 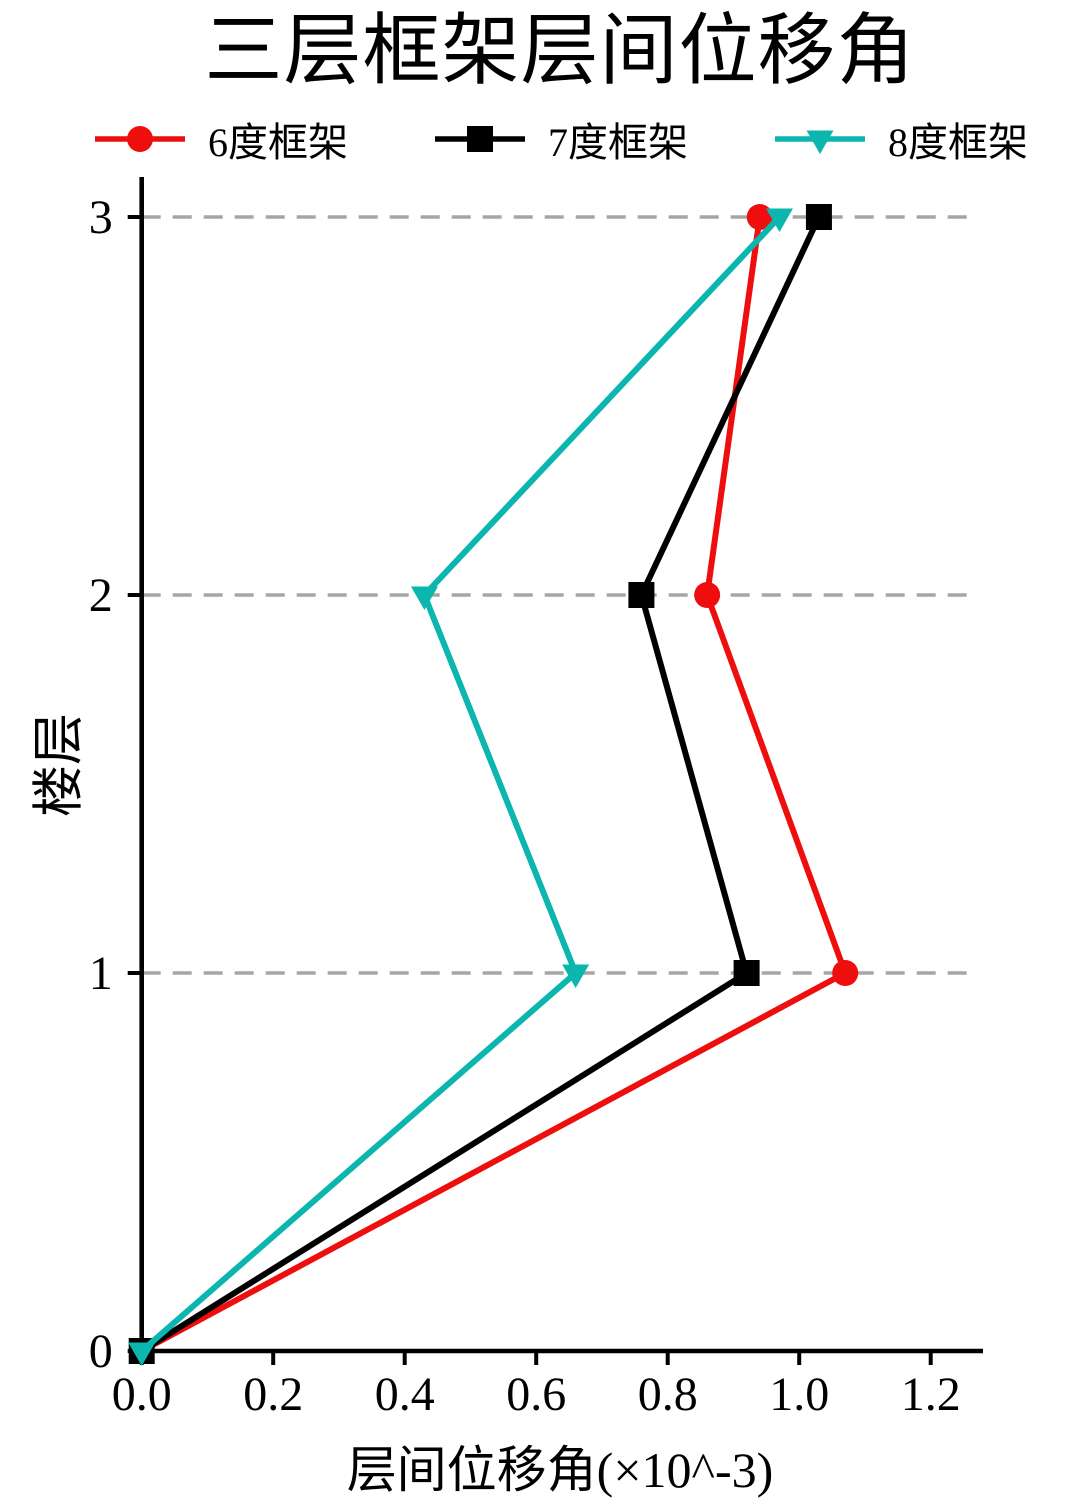 I want to click on x-tick-label-1.2: 1.2, so click(x=931, y=1394).